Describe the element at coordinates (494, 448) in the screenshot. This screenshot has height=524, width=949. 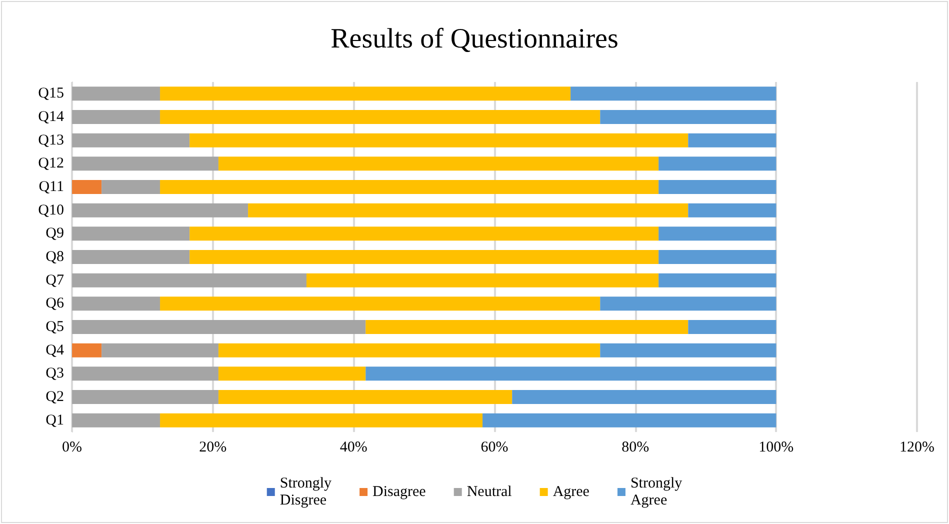
I see `x-tick-label: 60%` at that location.